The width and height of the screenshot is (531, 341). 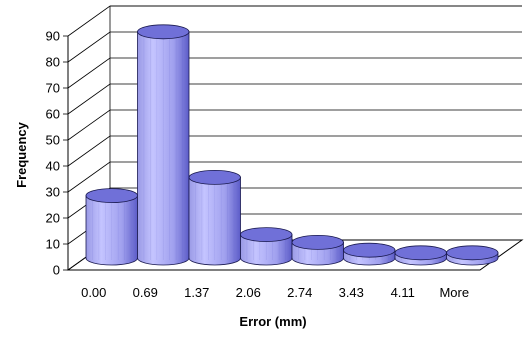 I want to click on y-tick-label: 40, so click(x=53, y=166).